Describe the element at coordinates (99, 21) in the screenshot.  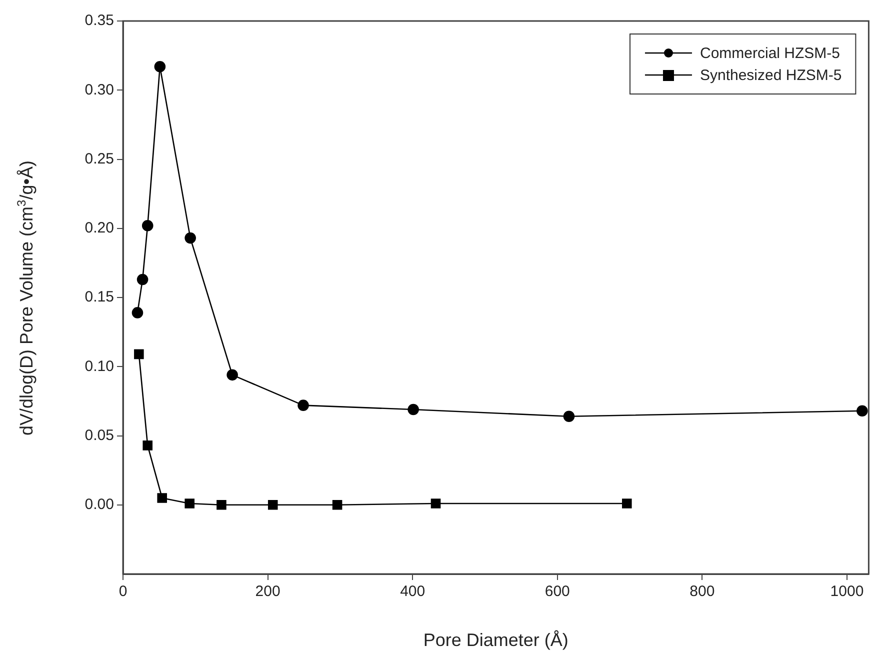
I see `y-tick-label: 0.35` at that location.